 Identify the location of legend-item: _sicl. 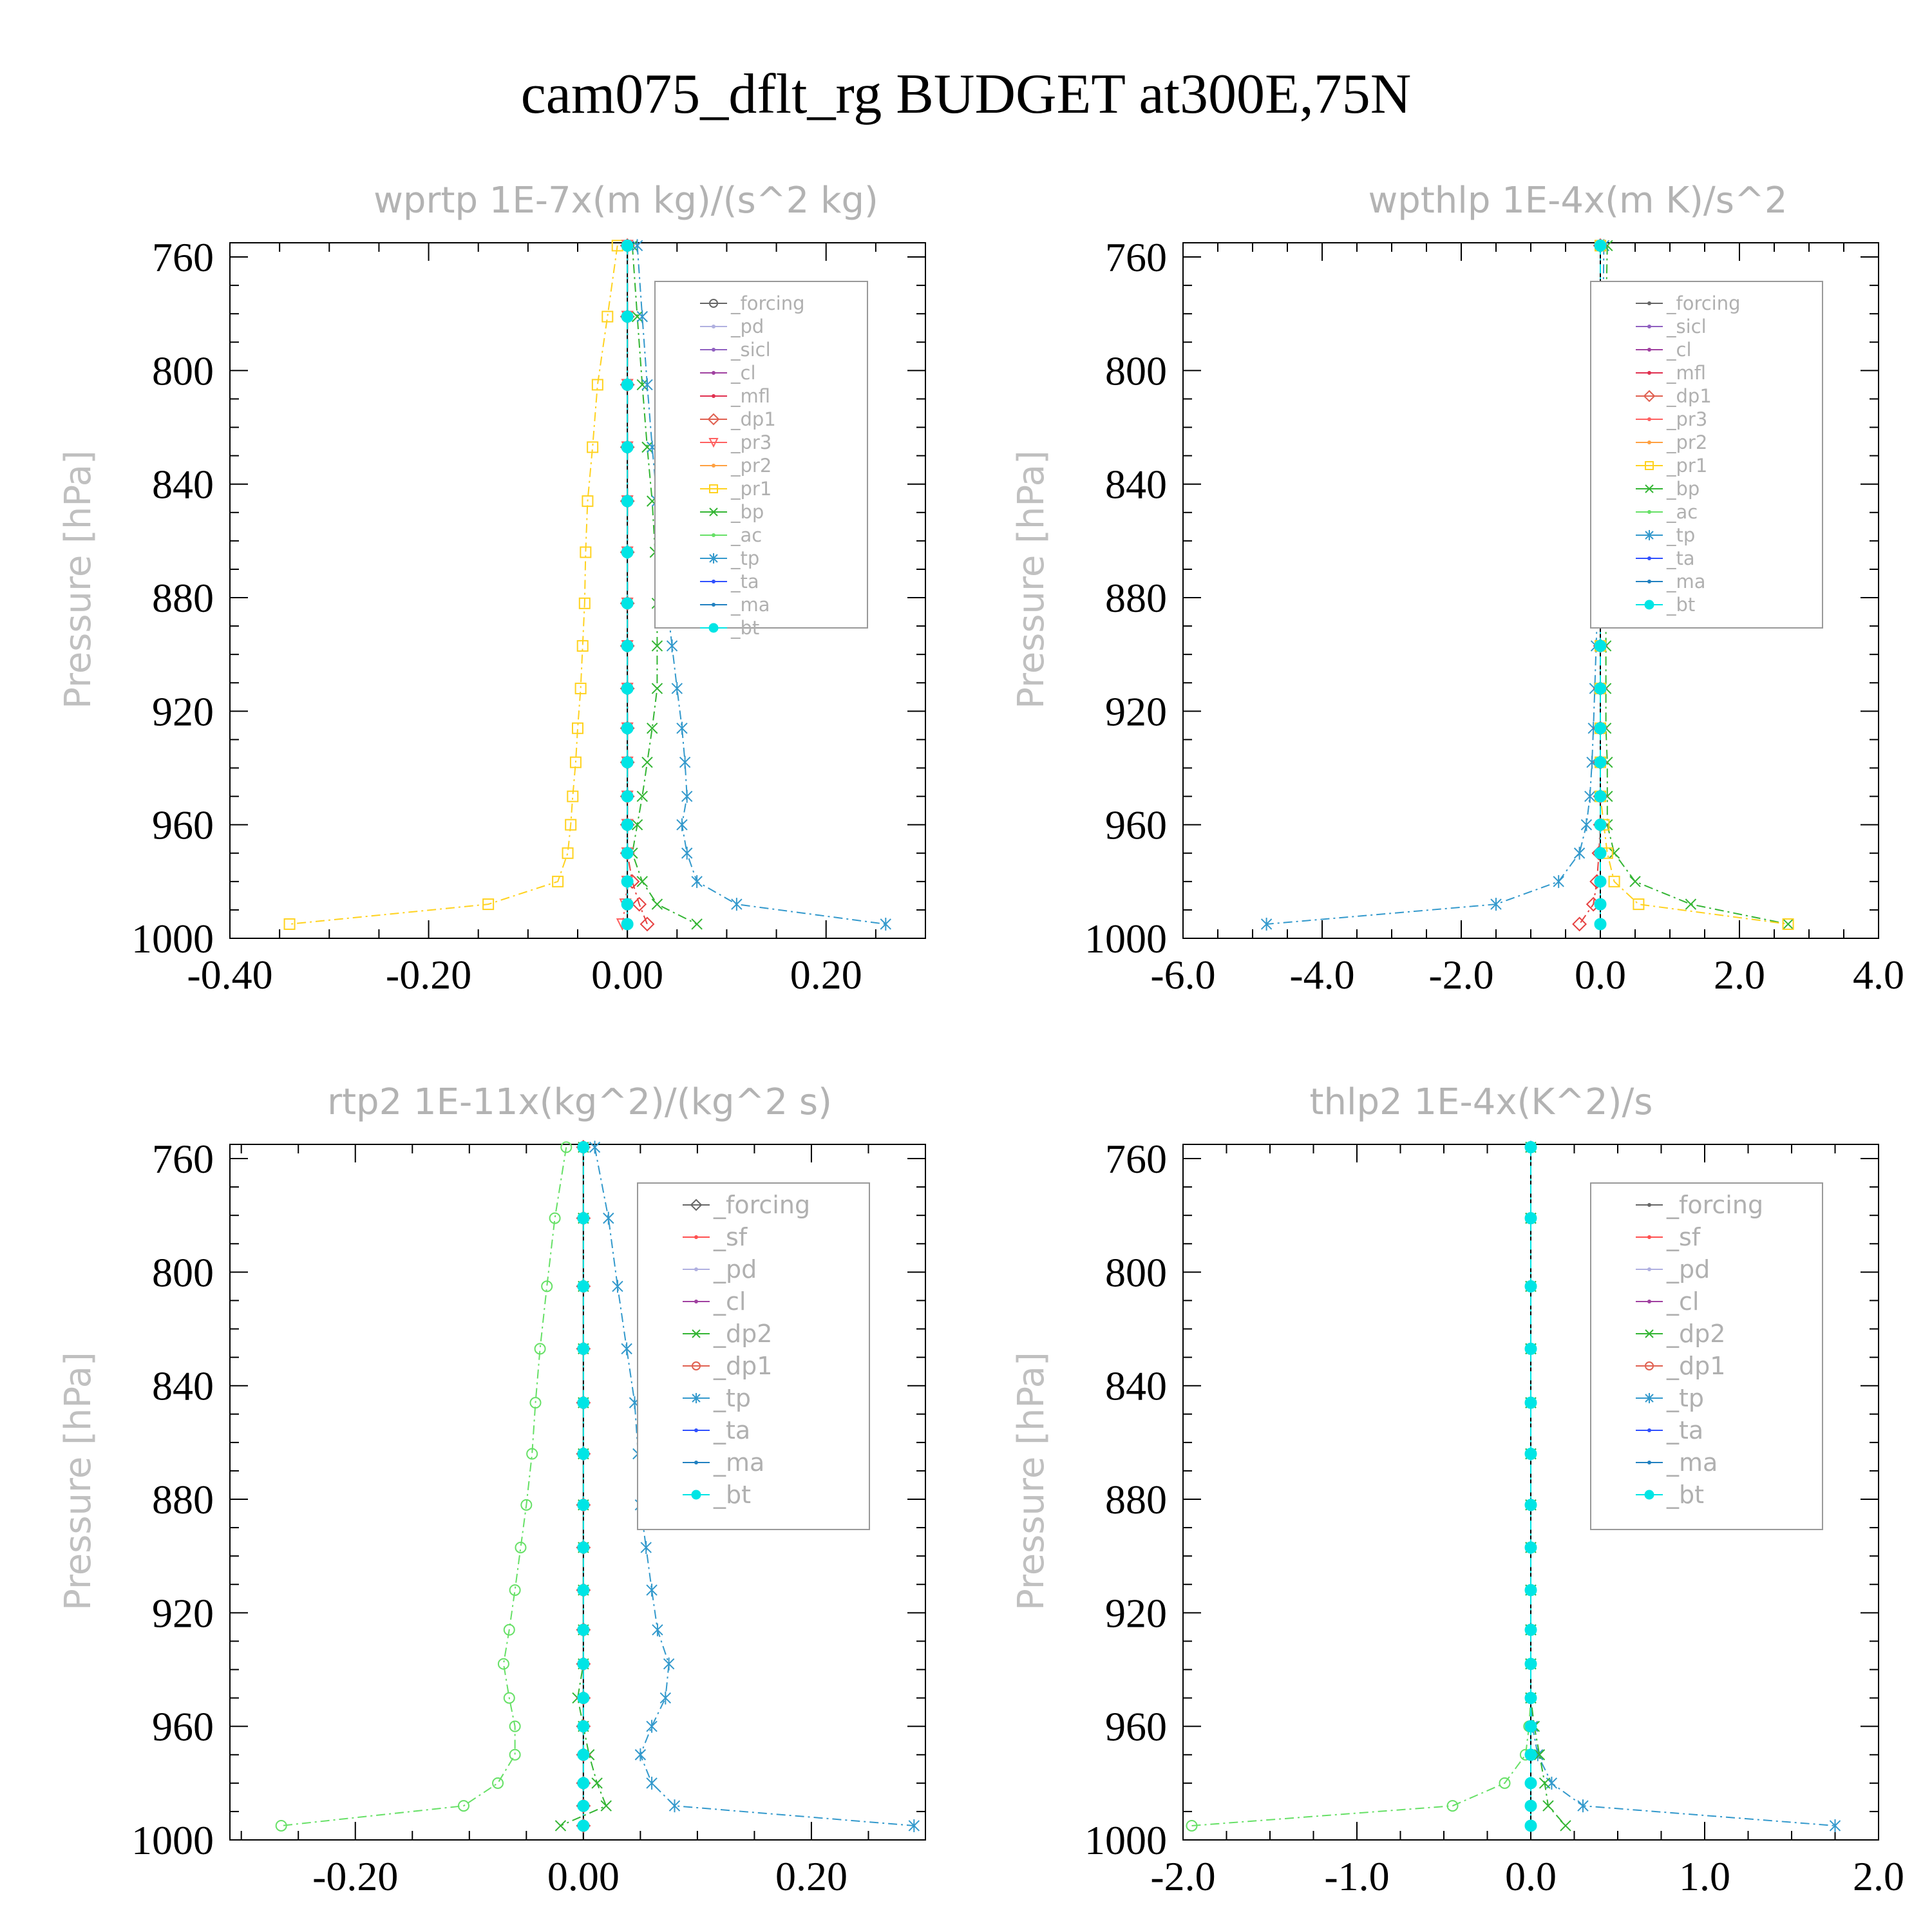
(1671, 326).